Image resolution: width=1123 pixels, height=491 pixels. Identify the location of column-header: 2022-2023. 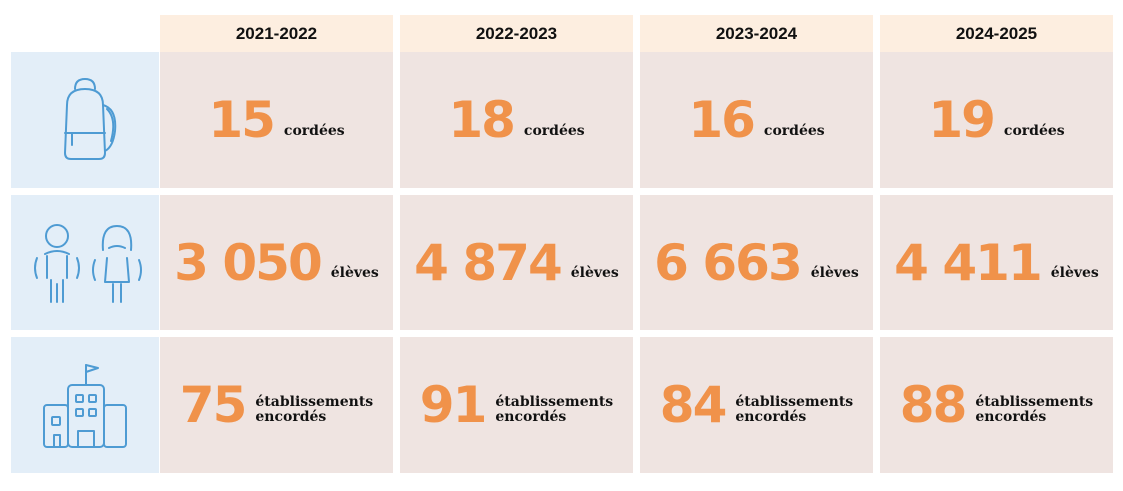
(516, 33).